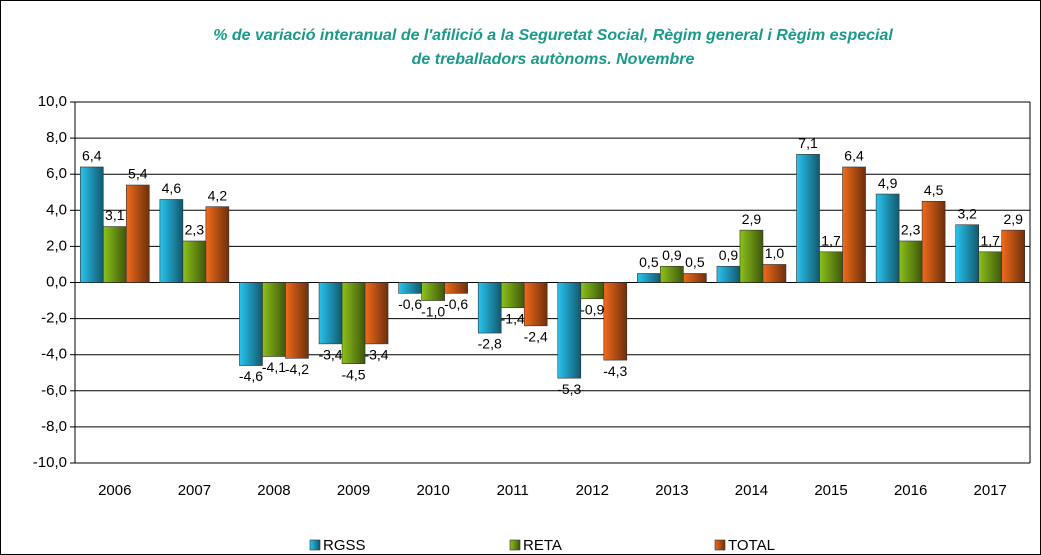 The height and width of the screenshot is (555, 1041). Describe the element at coordinates (115, 215) in the screenshot. I see `data-label: 3,1` at that location.